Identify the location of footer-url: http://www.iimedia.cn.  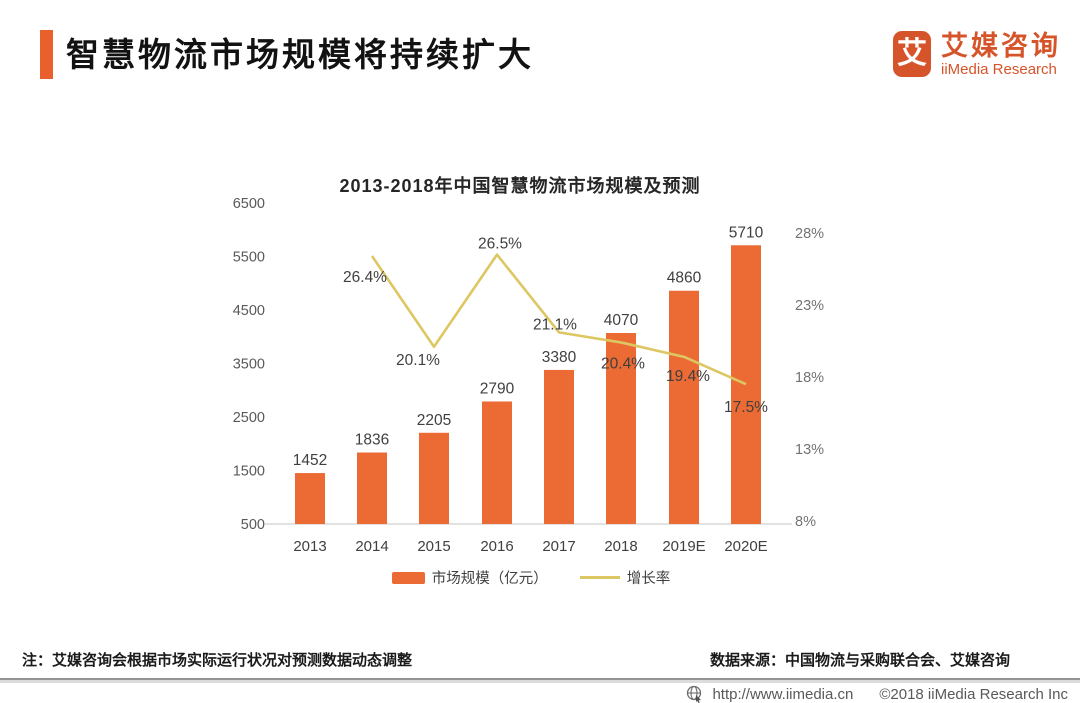
(783, 694).